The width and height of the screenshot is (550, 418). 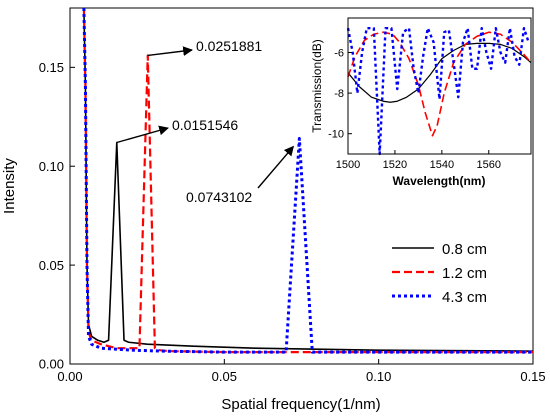 I want to click on main-y-tick-label-3: 0.15, so click(x=51, y=67).